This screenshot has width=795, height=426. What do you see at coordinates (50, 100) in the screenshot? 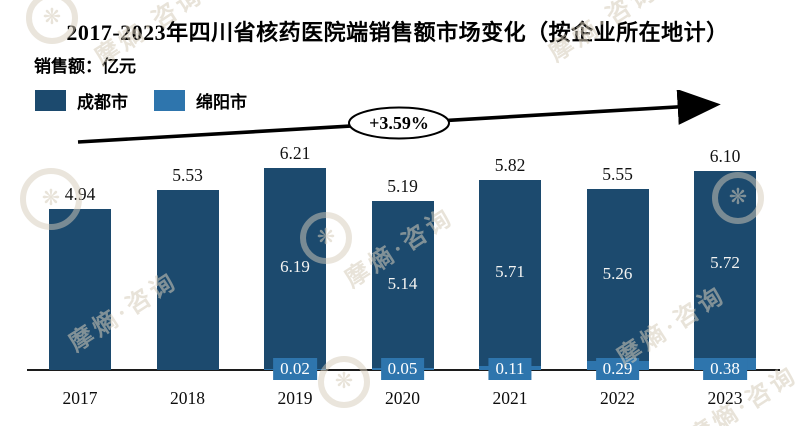
I see `legend-swatch-chengdu` at bounding box center [50, 100].